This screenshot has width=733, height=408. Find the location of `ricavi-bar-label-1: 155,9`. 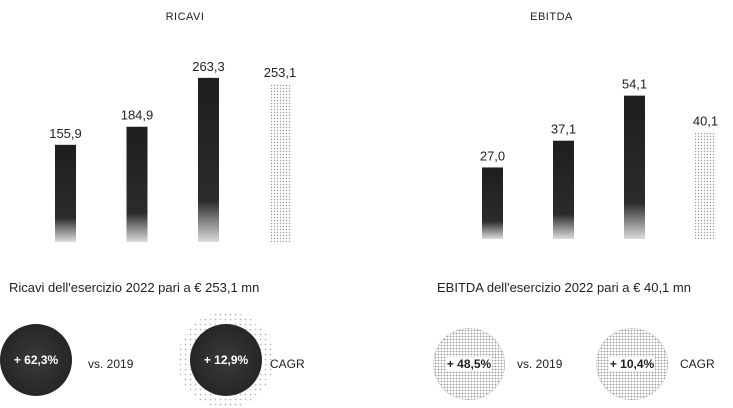

ricavi-bar-label-1: 155,9 is located at coordinates (65, 133).